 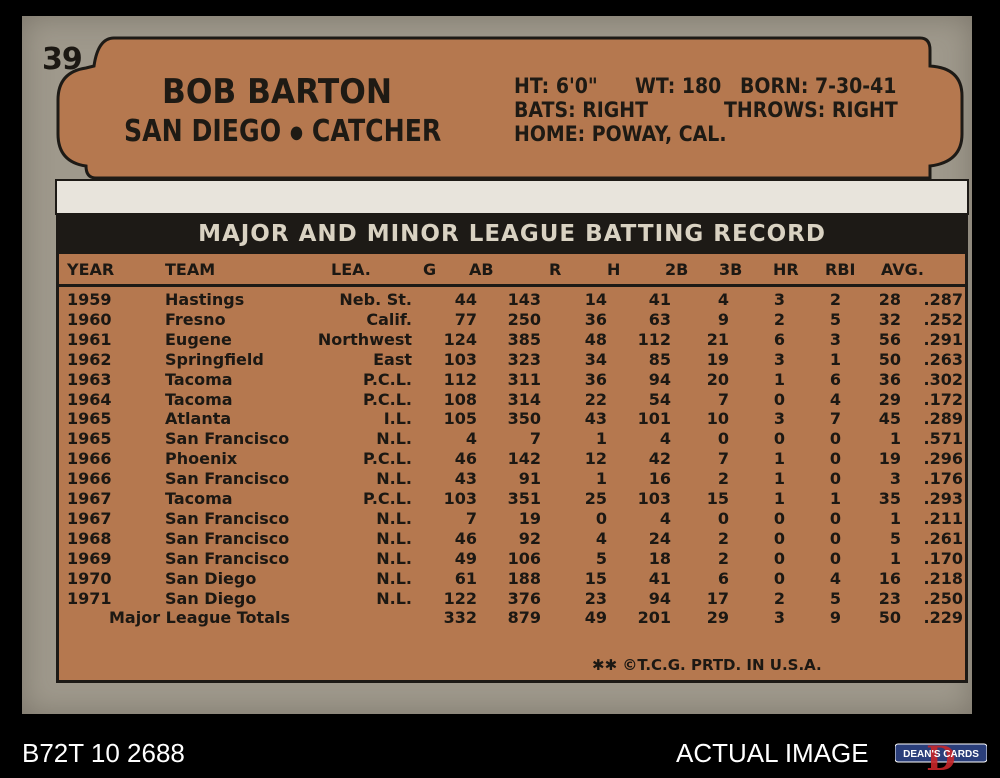 I want to click on cell-games: 49, so click(x=465, y=558).